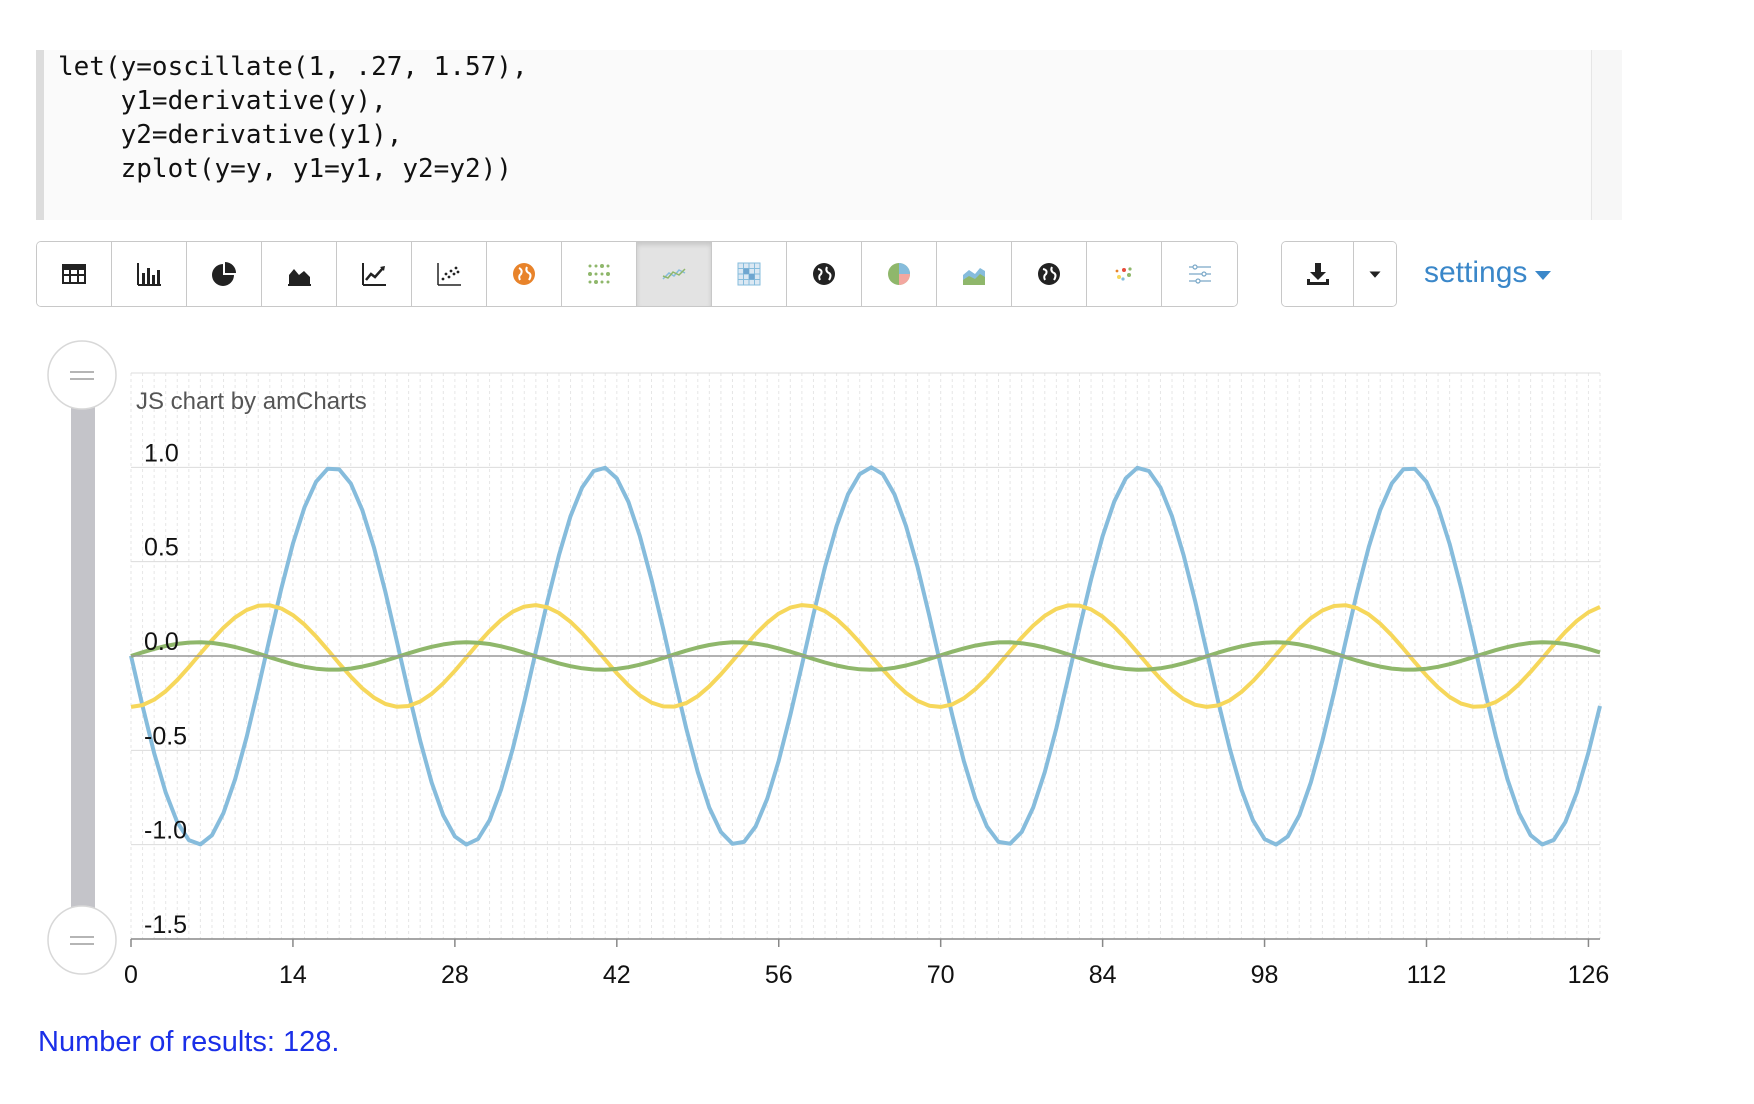 This screenshot has height=1104, width=1754. I want to click on x-tick-label: 14, so click(293, 975).